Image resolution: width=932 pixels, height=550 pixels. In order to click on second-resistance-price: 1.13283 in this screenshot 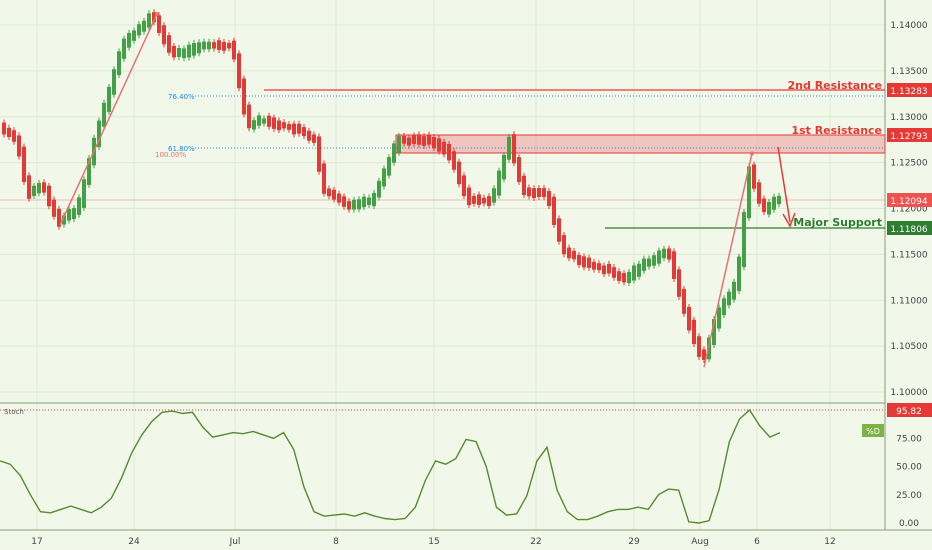, I will do `click(908, 92)`.